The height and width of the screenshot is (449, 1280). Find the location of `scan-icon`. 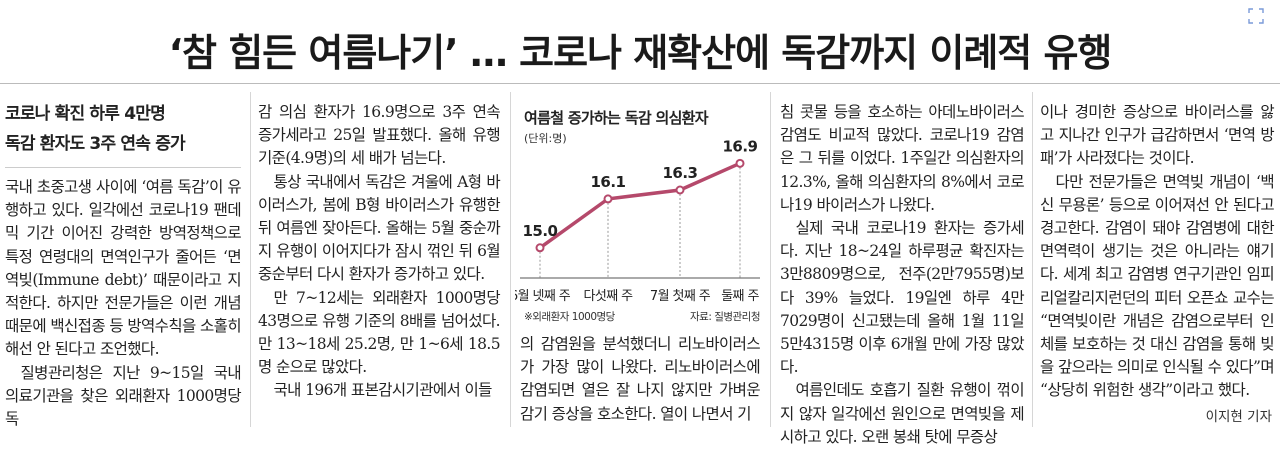

scan-icon is located at coordinates (1257, 17).